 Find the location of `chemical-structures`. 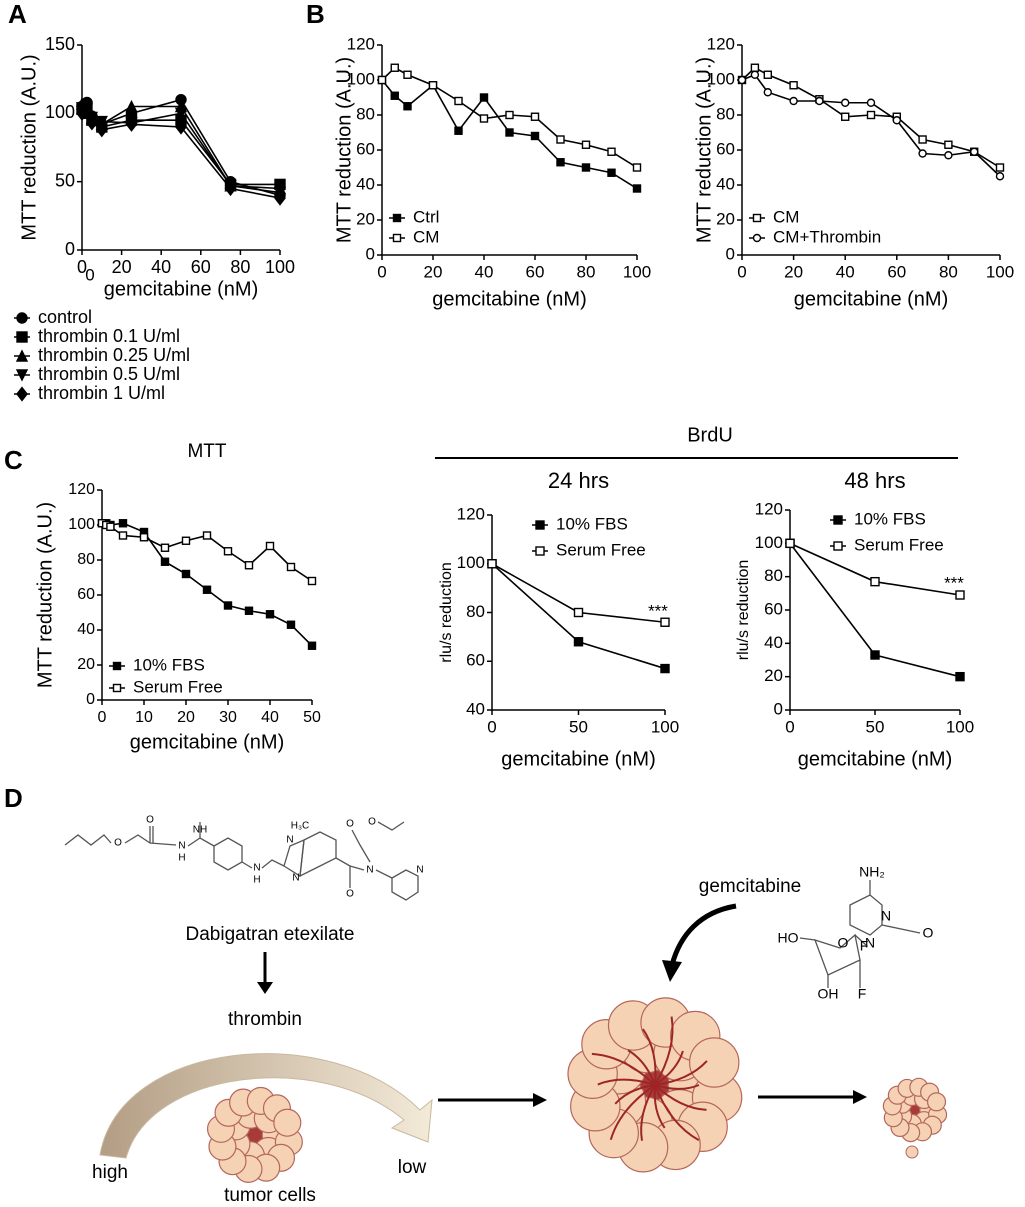

chemical-structures is located at coordinates (492, 904).